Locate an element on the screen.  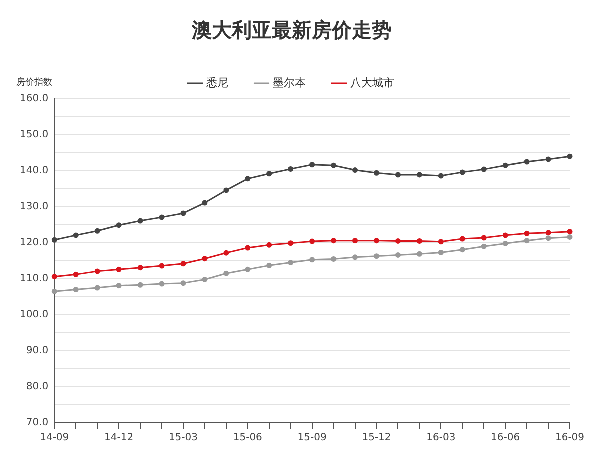
x-tick-label: 15-06 is located at coordinates (247, 438).